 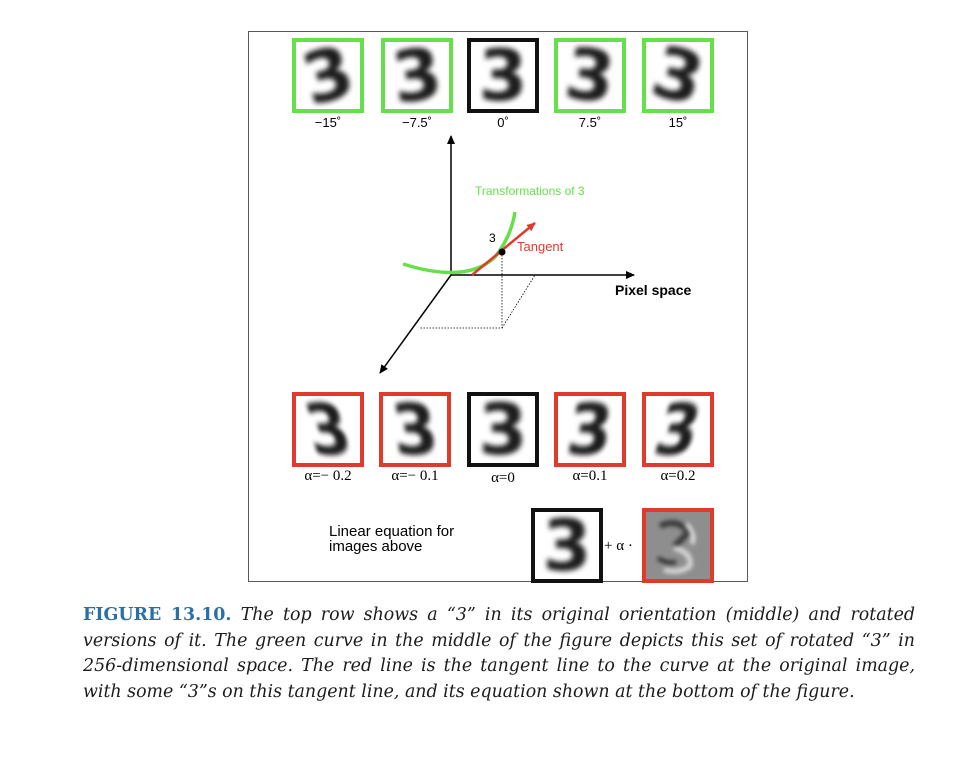 I want to click on equation-operator: + α ·, so click(x=618, y=546).